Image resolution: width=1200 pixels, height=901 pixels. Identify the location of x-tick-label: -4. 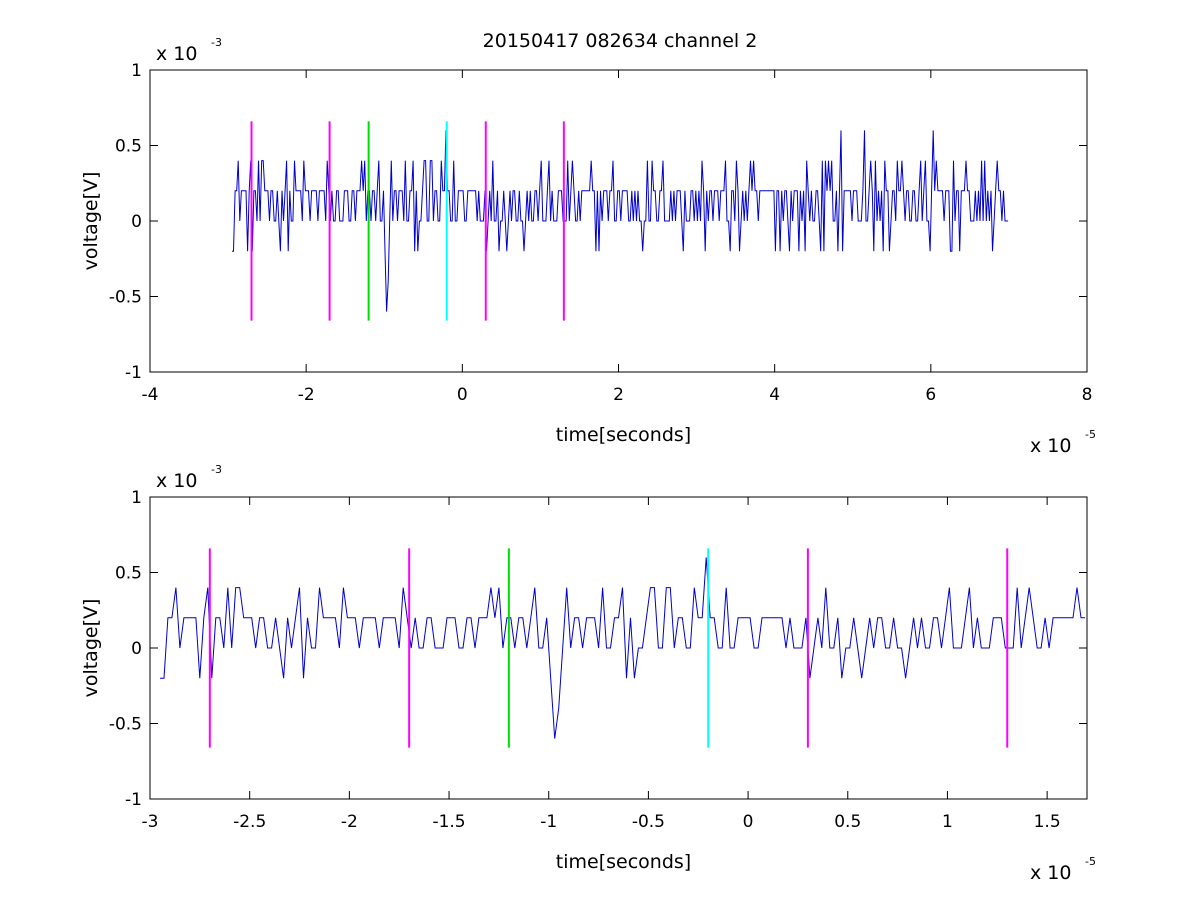
(150, 395).